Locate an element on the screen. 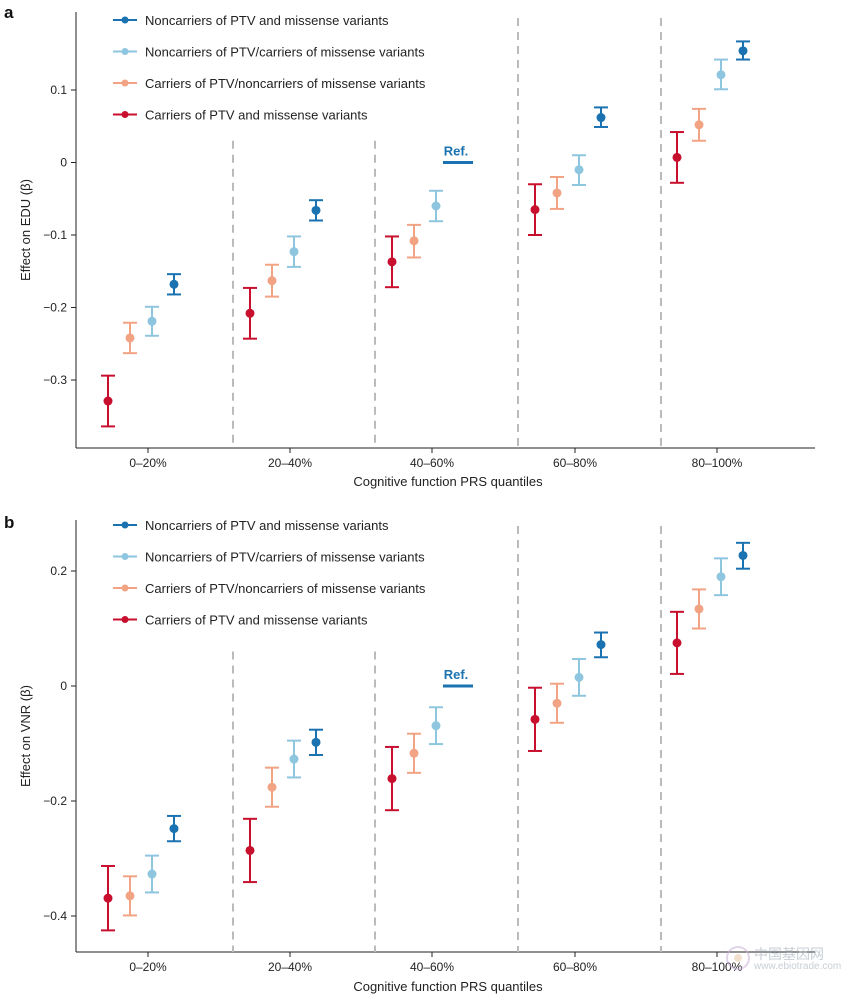 The width and height of the screenshot is (850, 1000). y-axis-label: Effect on EDU (β) is located at coordinates (25, 230).